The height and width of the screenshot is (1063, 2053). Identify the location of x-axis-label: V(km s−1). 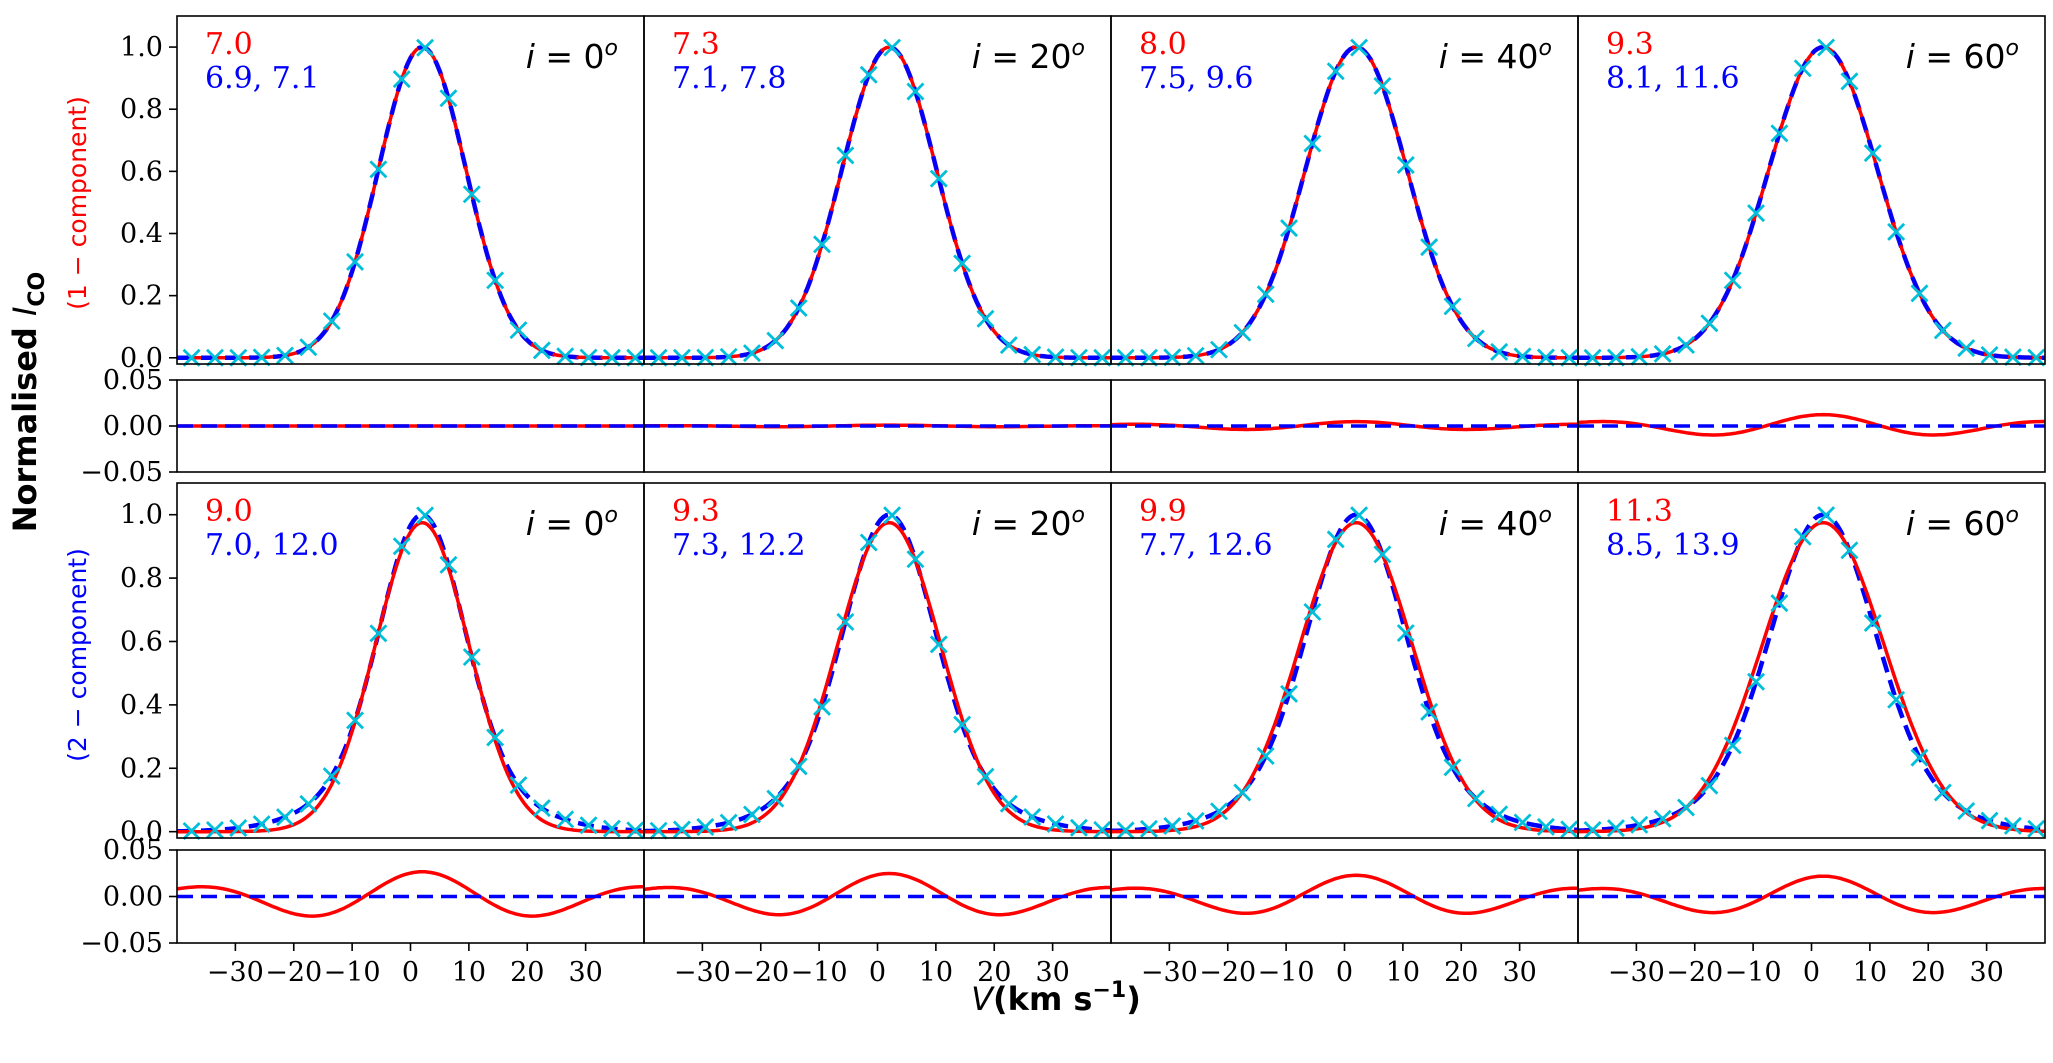
(1056, 998).